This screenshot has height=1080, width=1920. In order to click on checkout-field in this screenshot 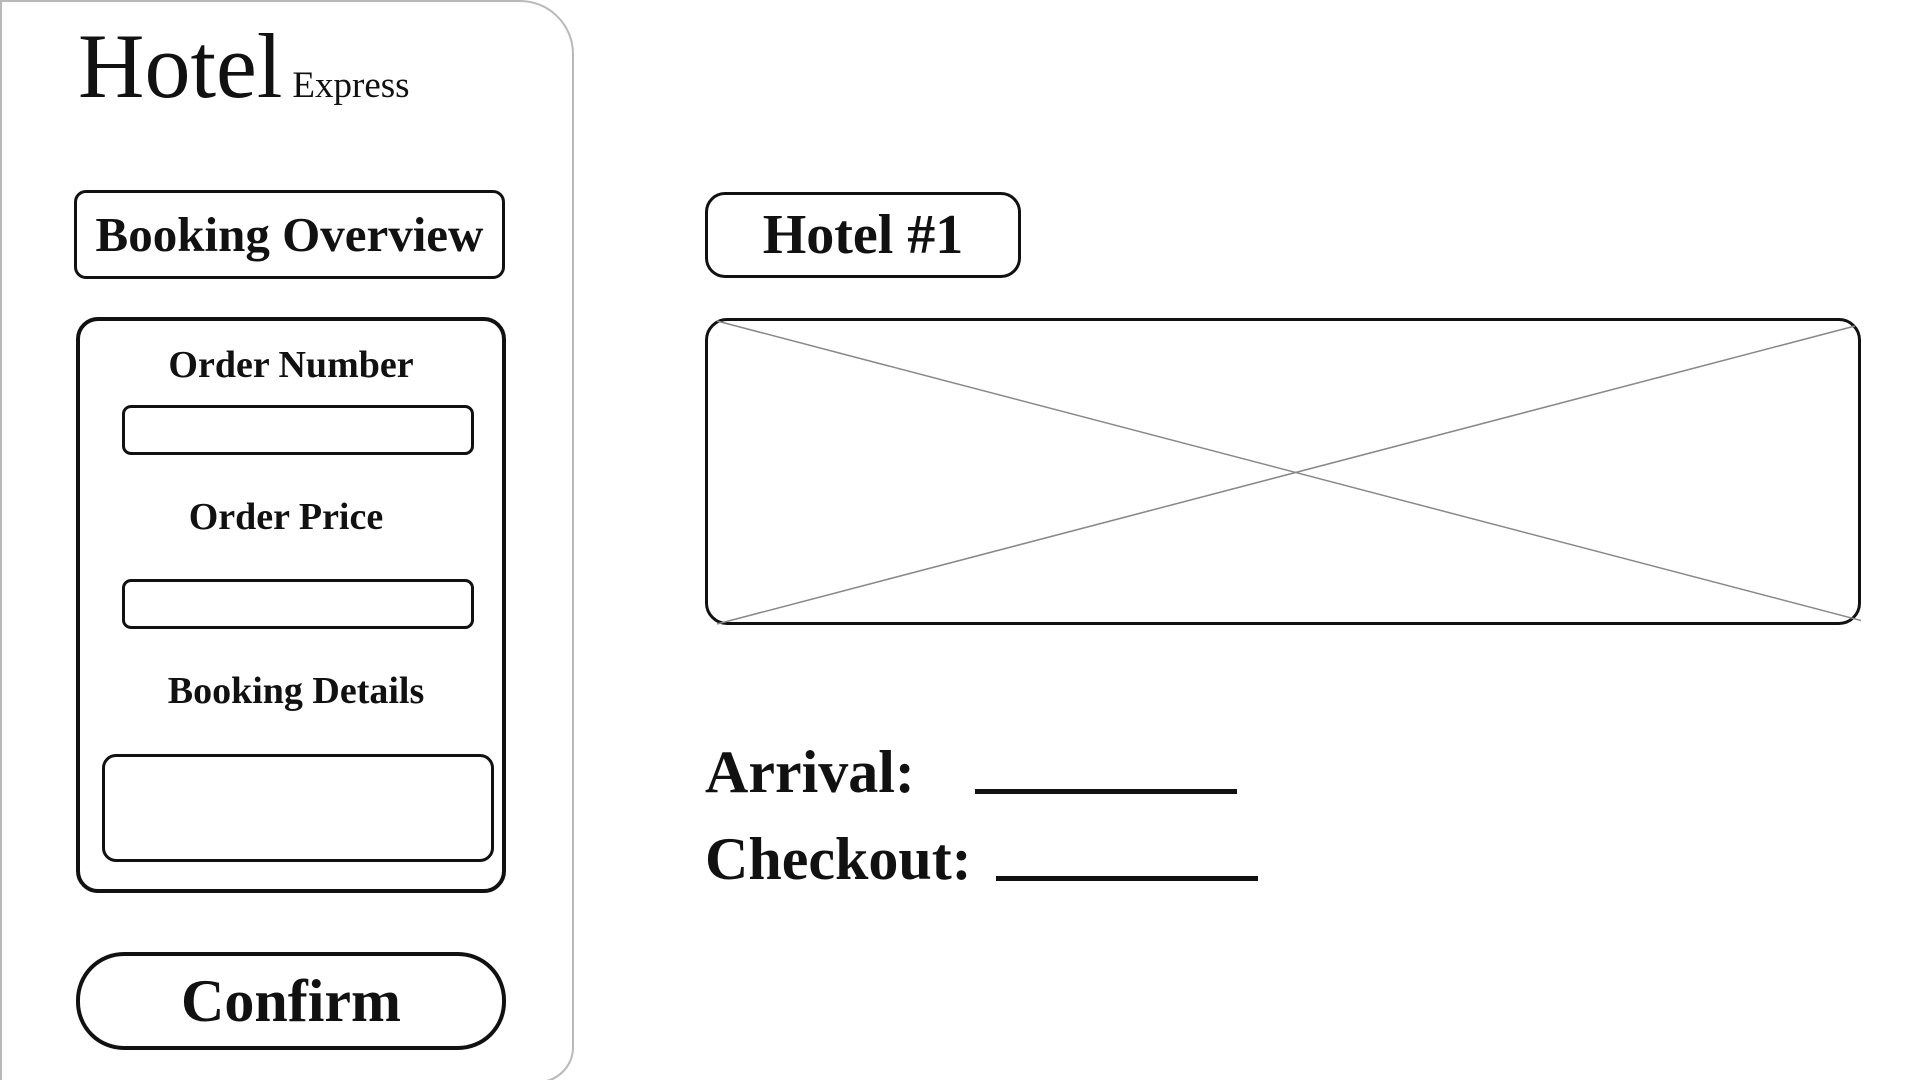, I will do `click(1127, 878)`.